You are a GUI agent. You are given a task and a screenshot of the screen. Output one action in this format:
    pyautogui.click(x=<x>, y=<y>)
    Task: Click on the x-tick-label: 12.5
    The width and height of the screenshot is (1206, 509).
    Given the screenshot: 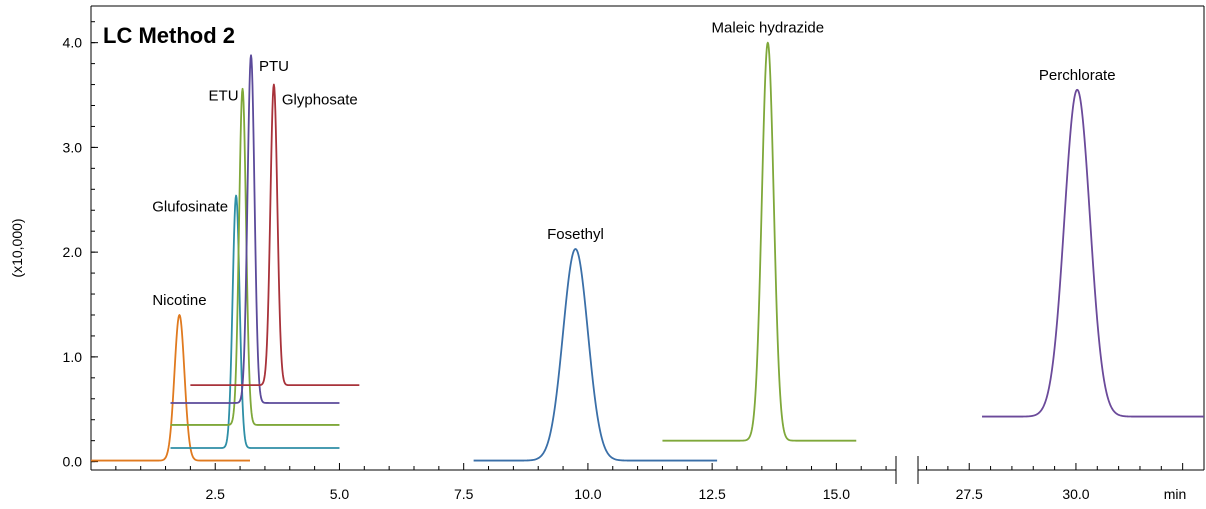 What is the action you would take?
    pyautogui.click(x=712, y=494)
    